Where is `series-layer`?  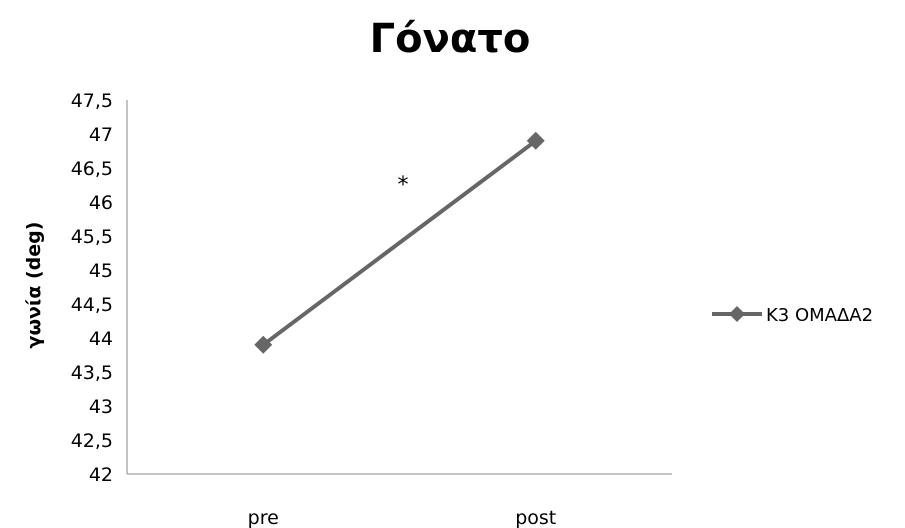
series-layer is located at coordinates (399, 242).